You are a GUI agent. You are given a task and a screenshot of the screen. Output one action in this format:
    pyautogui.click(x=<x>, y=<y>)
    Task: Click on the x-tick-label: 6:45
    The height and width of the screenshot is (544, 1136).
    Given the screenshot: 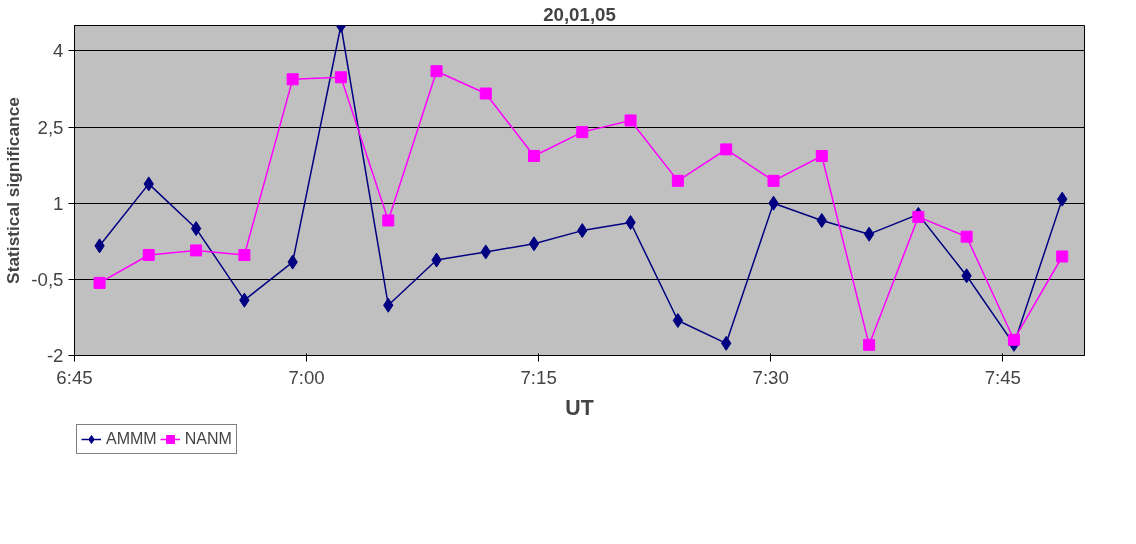 What is the action you would take?
    pyautogui.click(x=74, y=377)
    